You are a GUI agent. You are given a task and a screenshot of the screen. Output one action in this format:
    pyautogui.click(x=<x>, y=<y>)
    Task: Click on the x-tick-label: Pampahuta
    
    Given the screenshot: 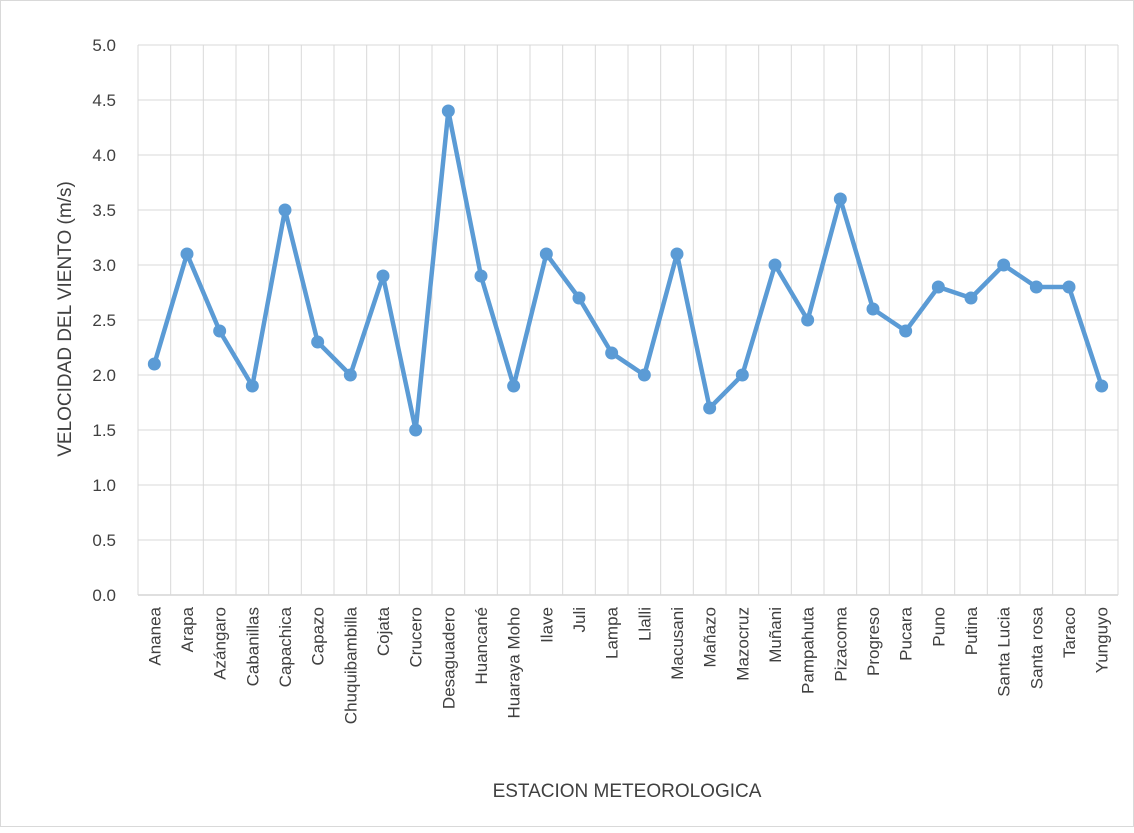 What is the action you would take?
    pyautogui.click(x=808, y=649)
    